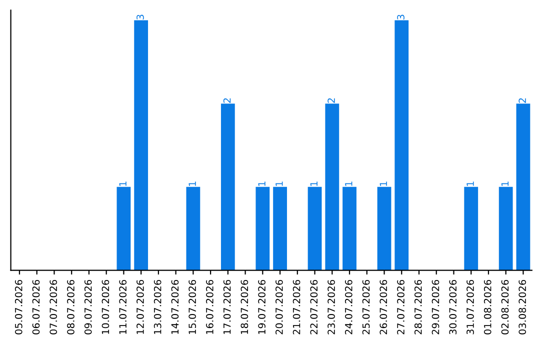 The width and height of the screenshot is (540, 340). I want to click on x-tick-label: 10.07.2026, so click(106, 307).